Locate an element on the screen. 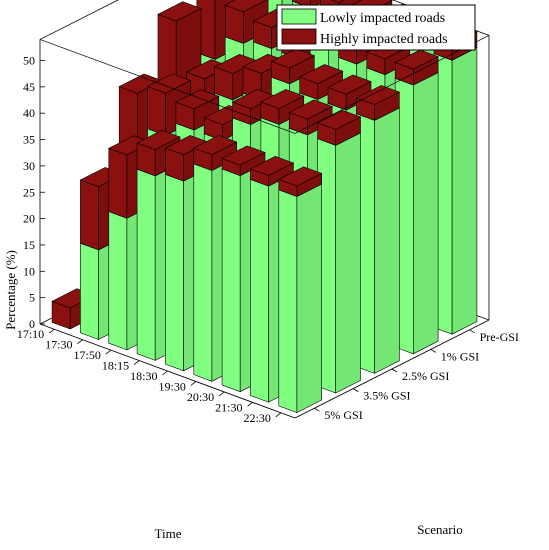 This screenshot has width=549, height=550. y-tick-label: 5% GSI is located at coordinates (343, 415).